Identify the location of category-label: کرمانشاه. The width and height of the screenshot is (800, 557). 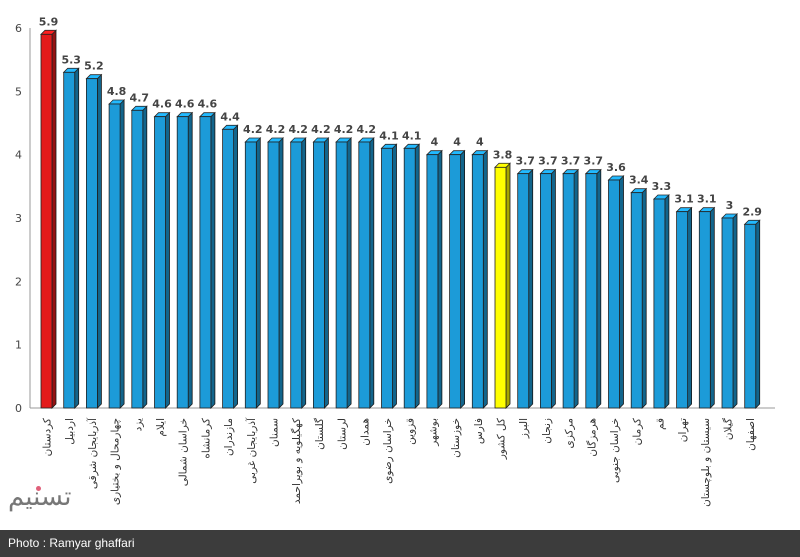
(206, 438).